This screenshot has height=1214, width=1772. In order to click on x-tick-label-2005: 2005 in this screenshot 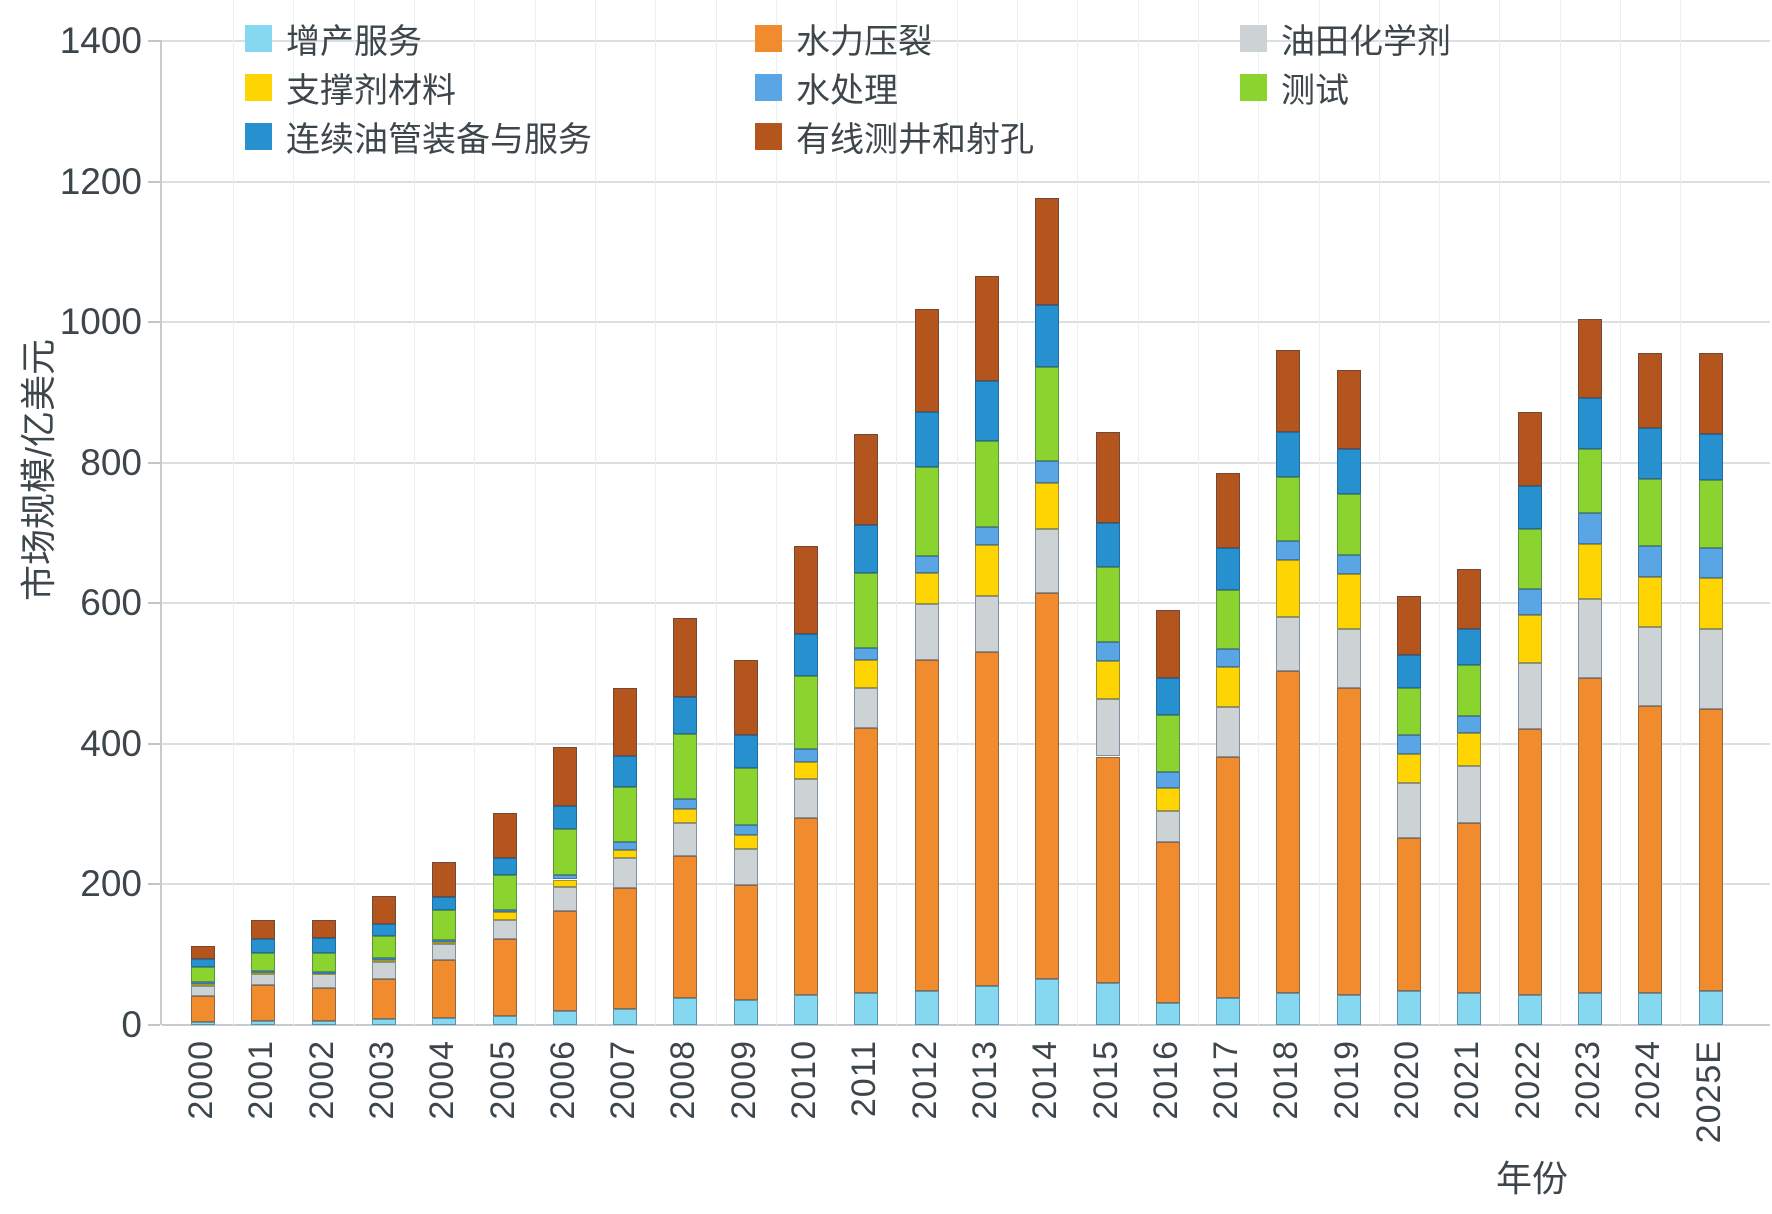, I will do `click(502, 1080)`.